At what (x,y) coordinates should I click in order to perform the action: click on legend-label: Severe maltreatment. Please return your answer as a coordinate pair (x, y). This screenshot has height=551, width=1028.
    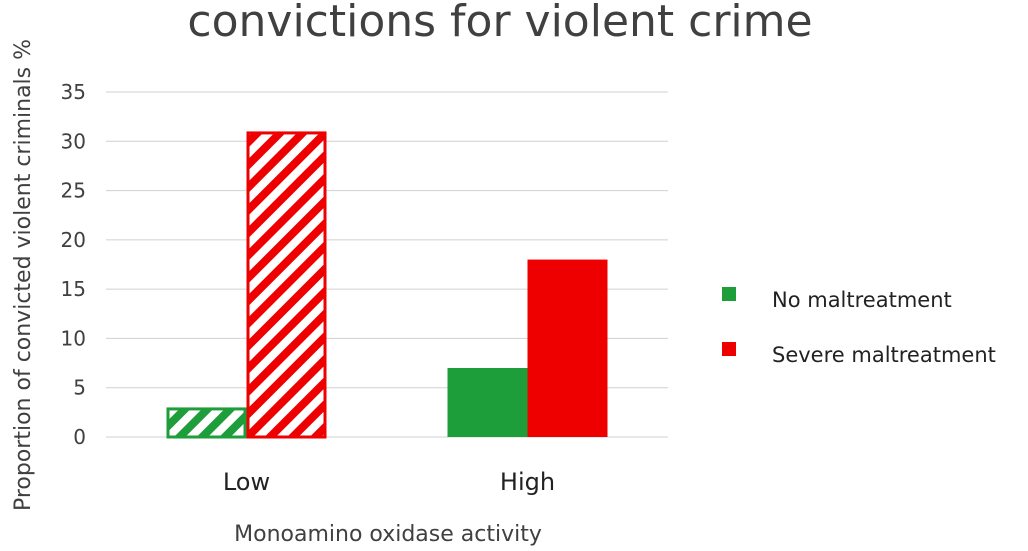
    Looking at the image, I should click on (884, 355).